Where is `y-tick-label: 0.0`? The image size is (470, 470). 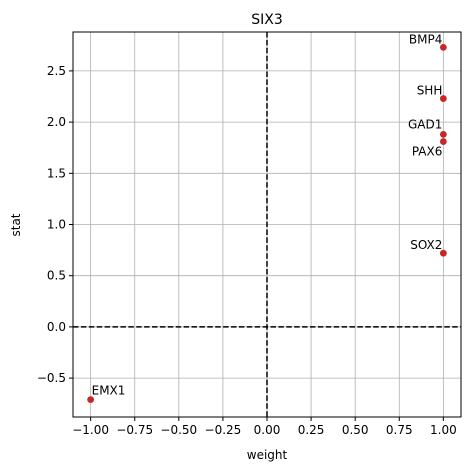
y-tick-label: 0.0 is located at coordinates (56, 327).